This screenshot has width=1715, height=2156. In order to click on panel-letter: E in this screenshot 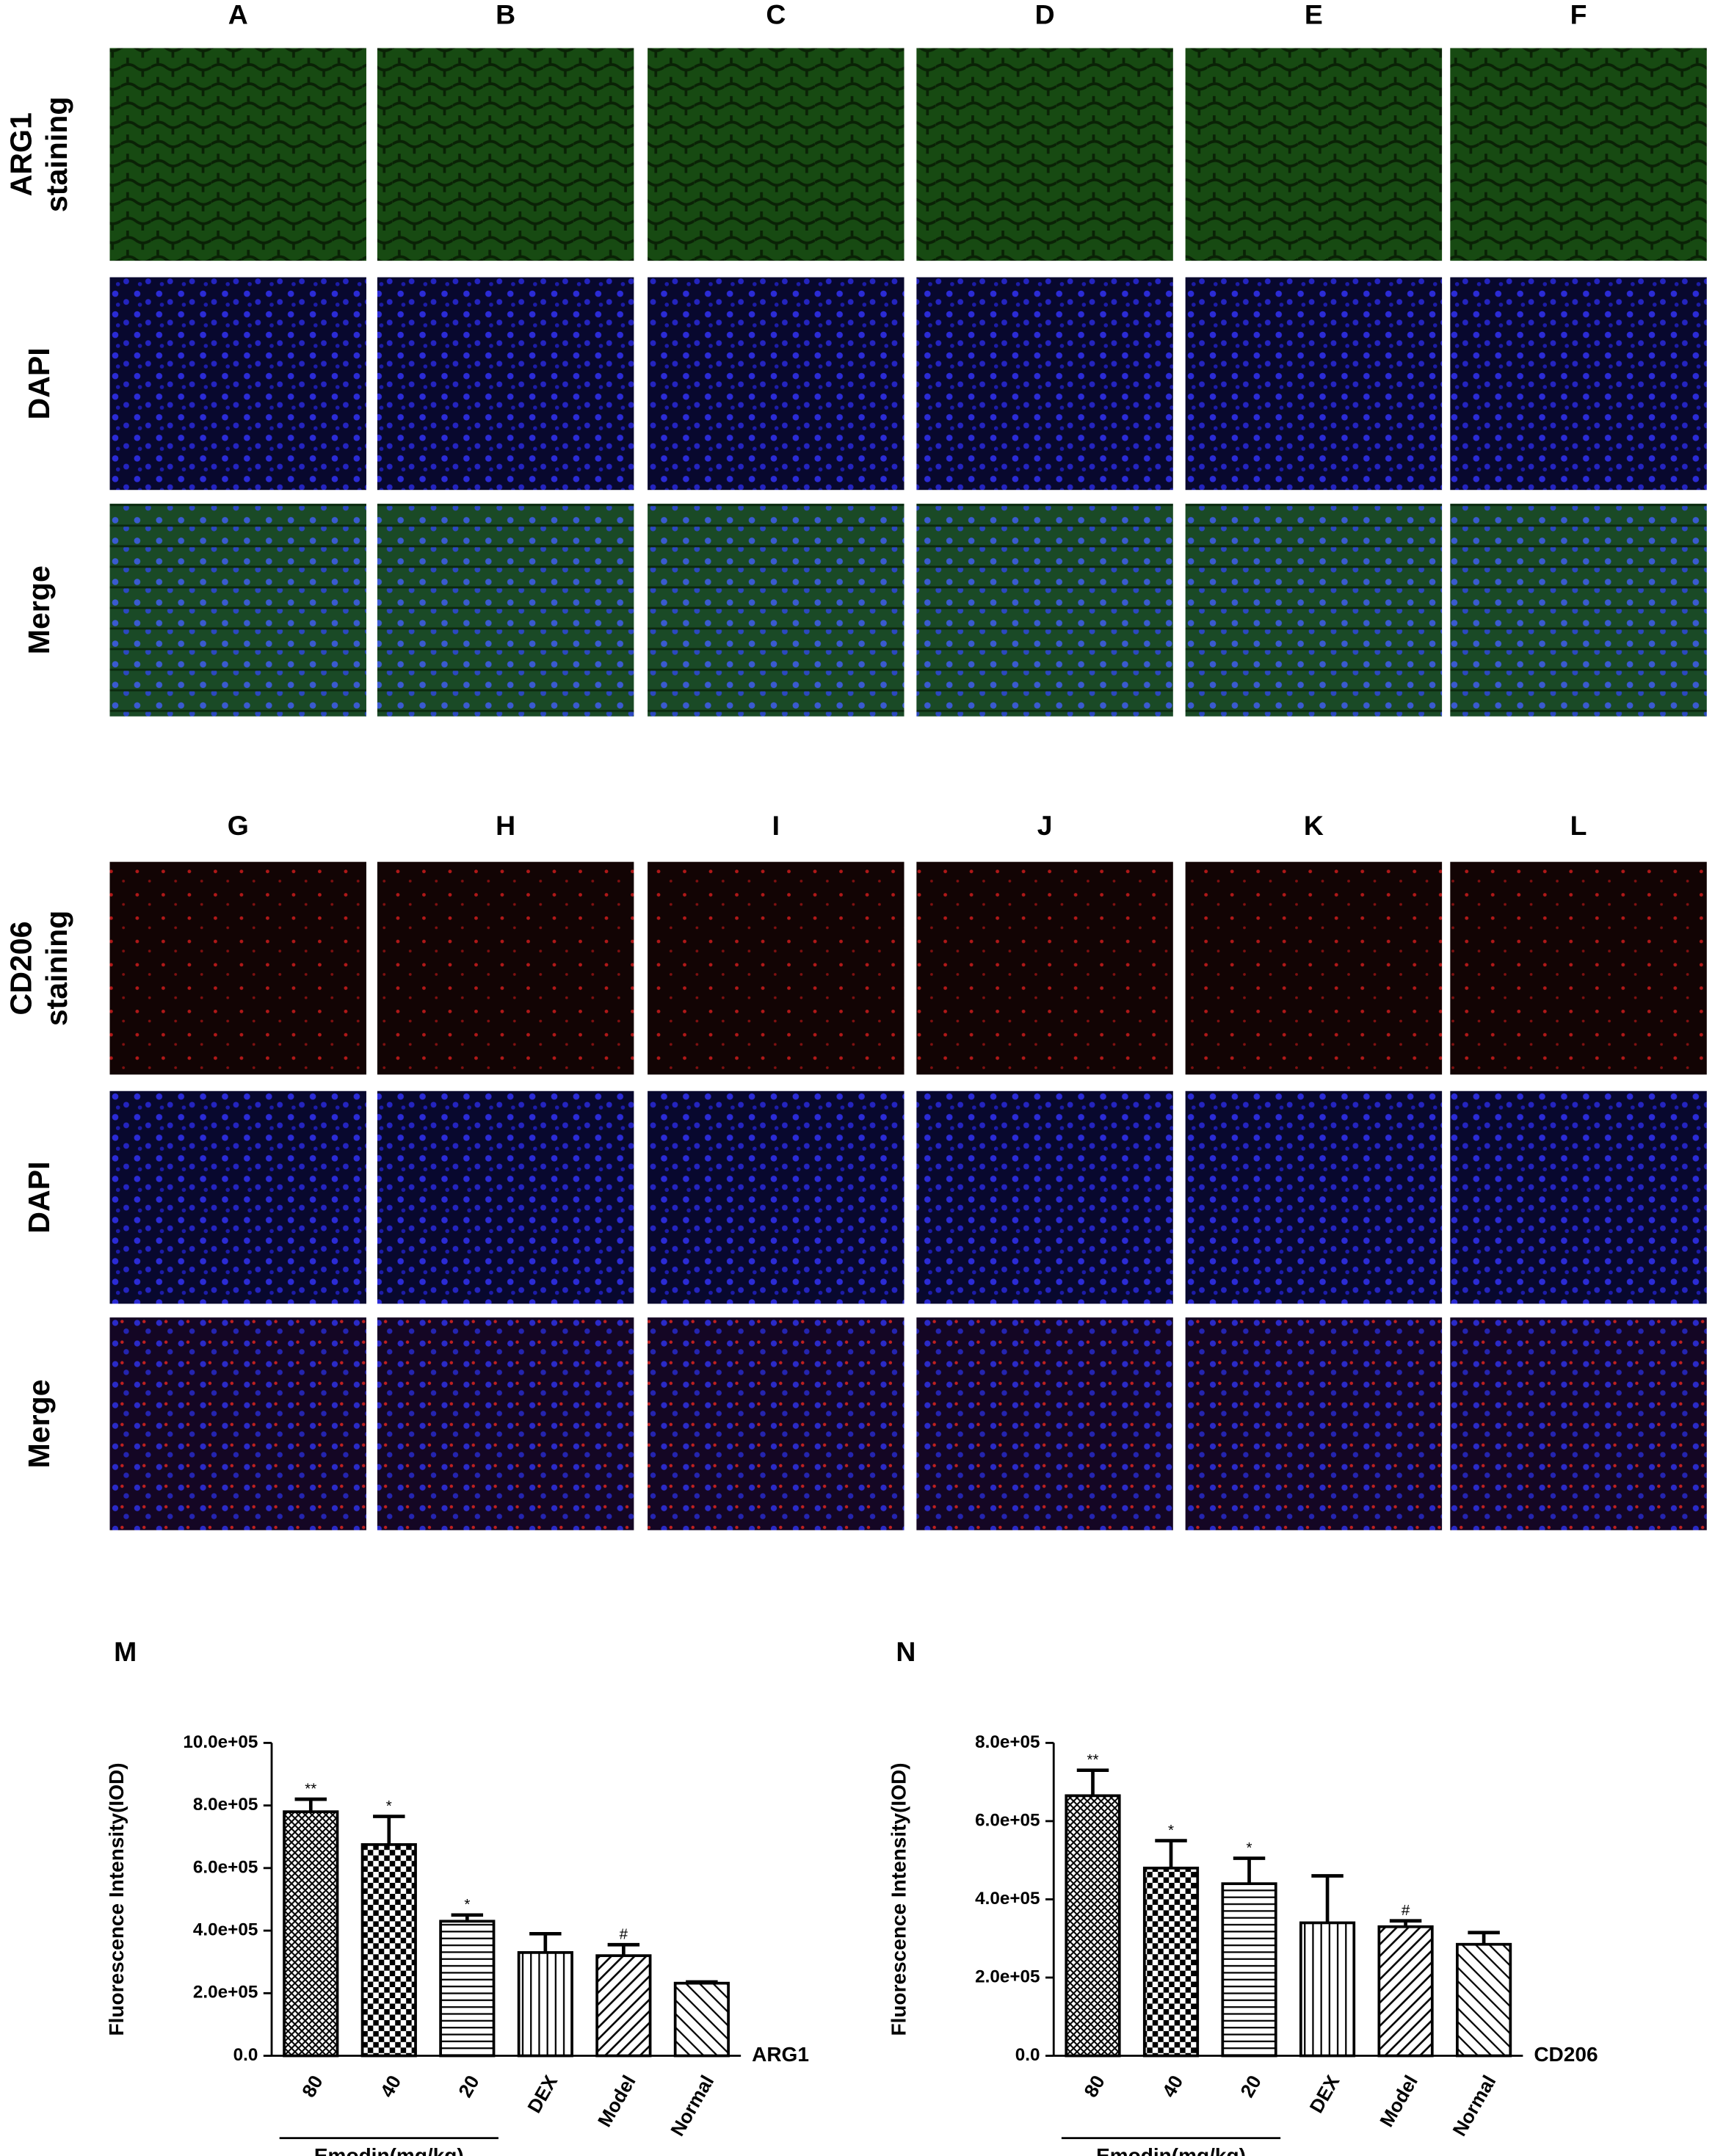, I will do `click(1314, 14)`.